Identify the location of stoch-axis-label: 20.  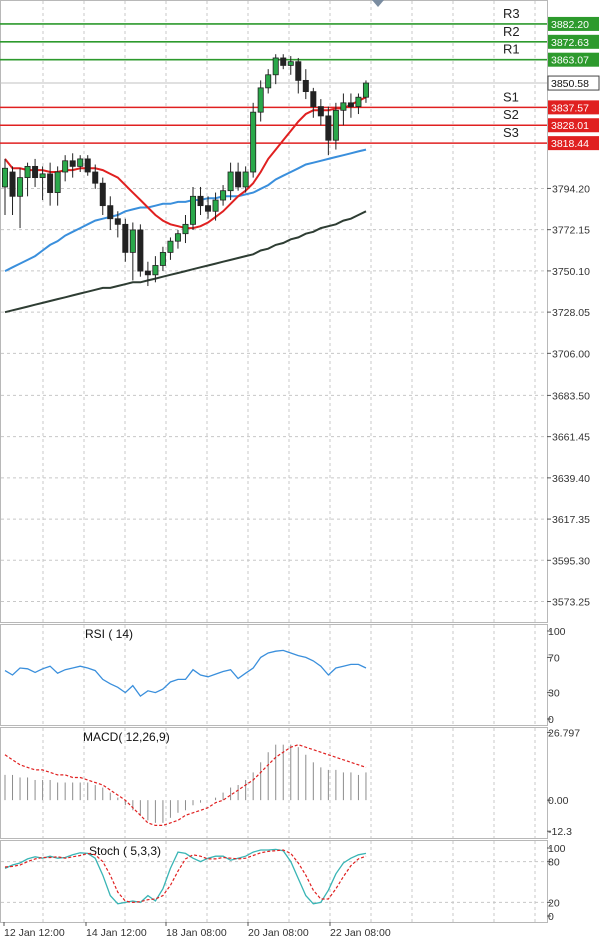
(554, 903).